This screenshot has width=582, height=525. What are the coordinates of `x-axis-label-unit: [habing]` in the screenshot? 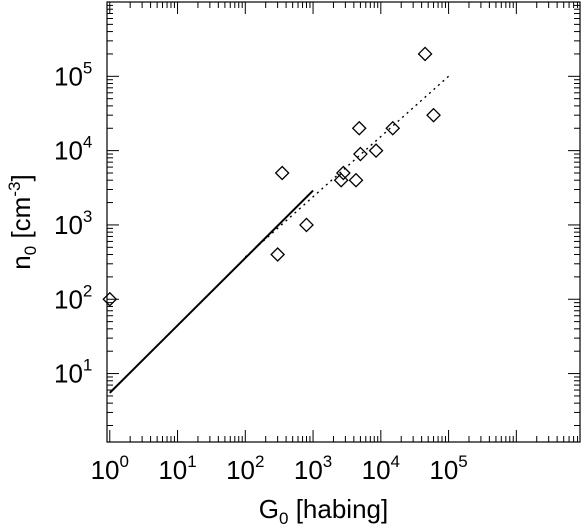 It's located at (338, 509).